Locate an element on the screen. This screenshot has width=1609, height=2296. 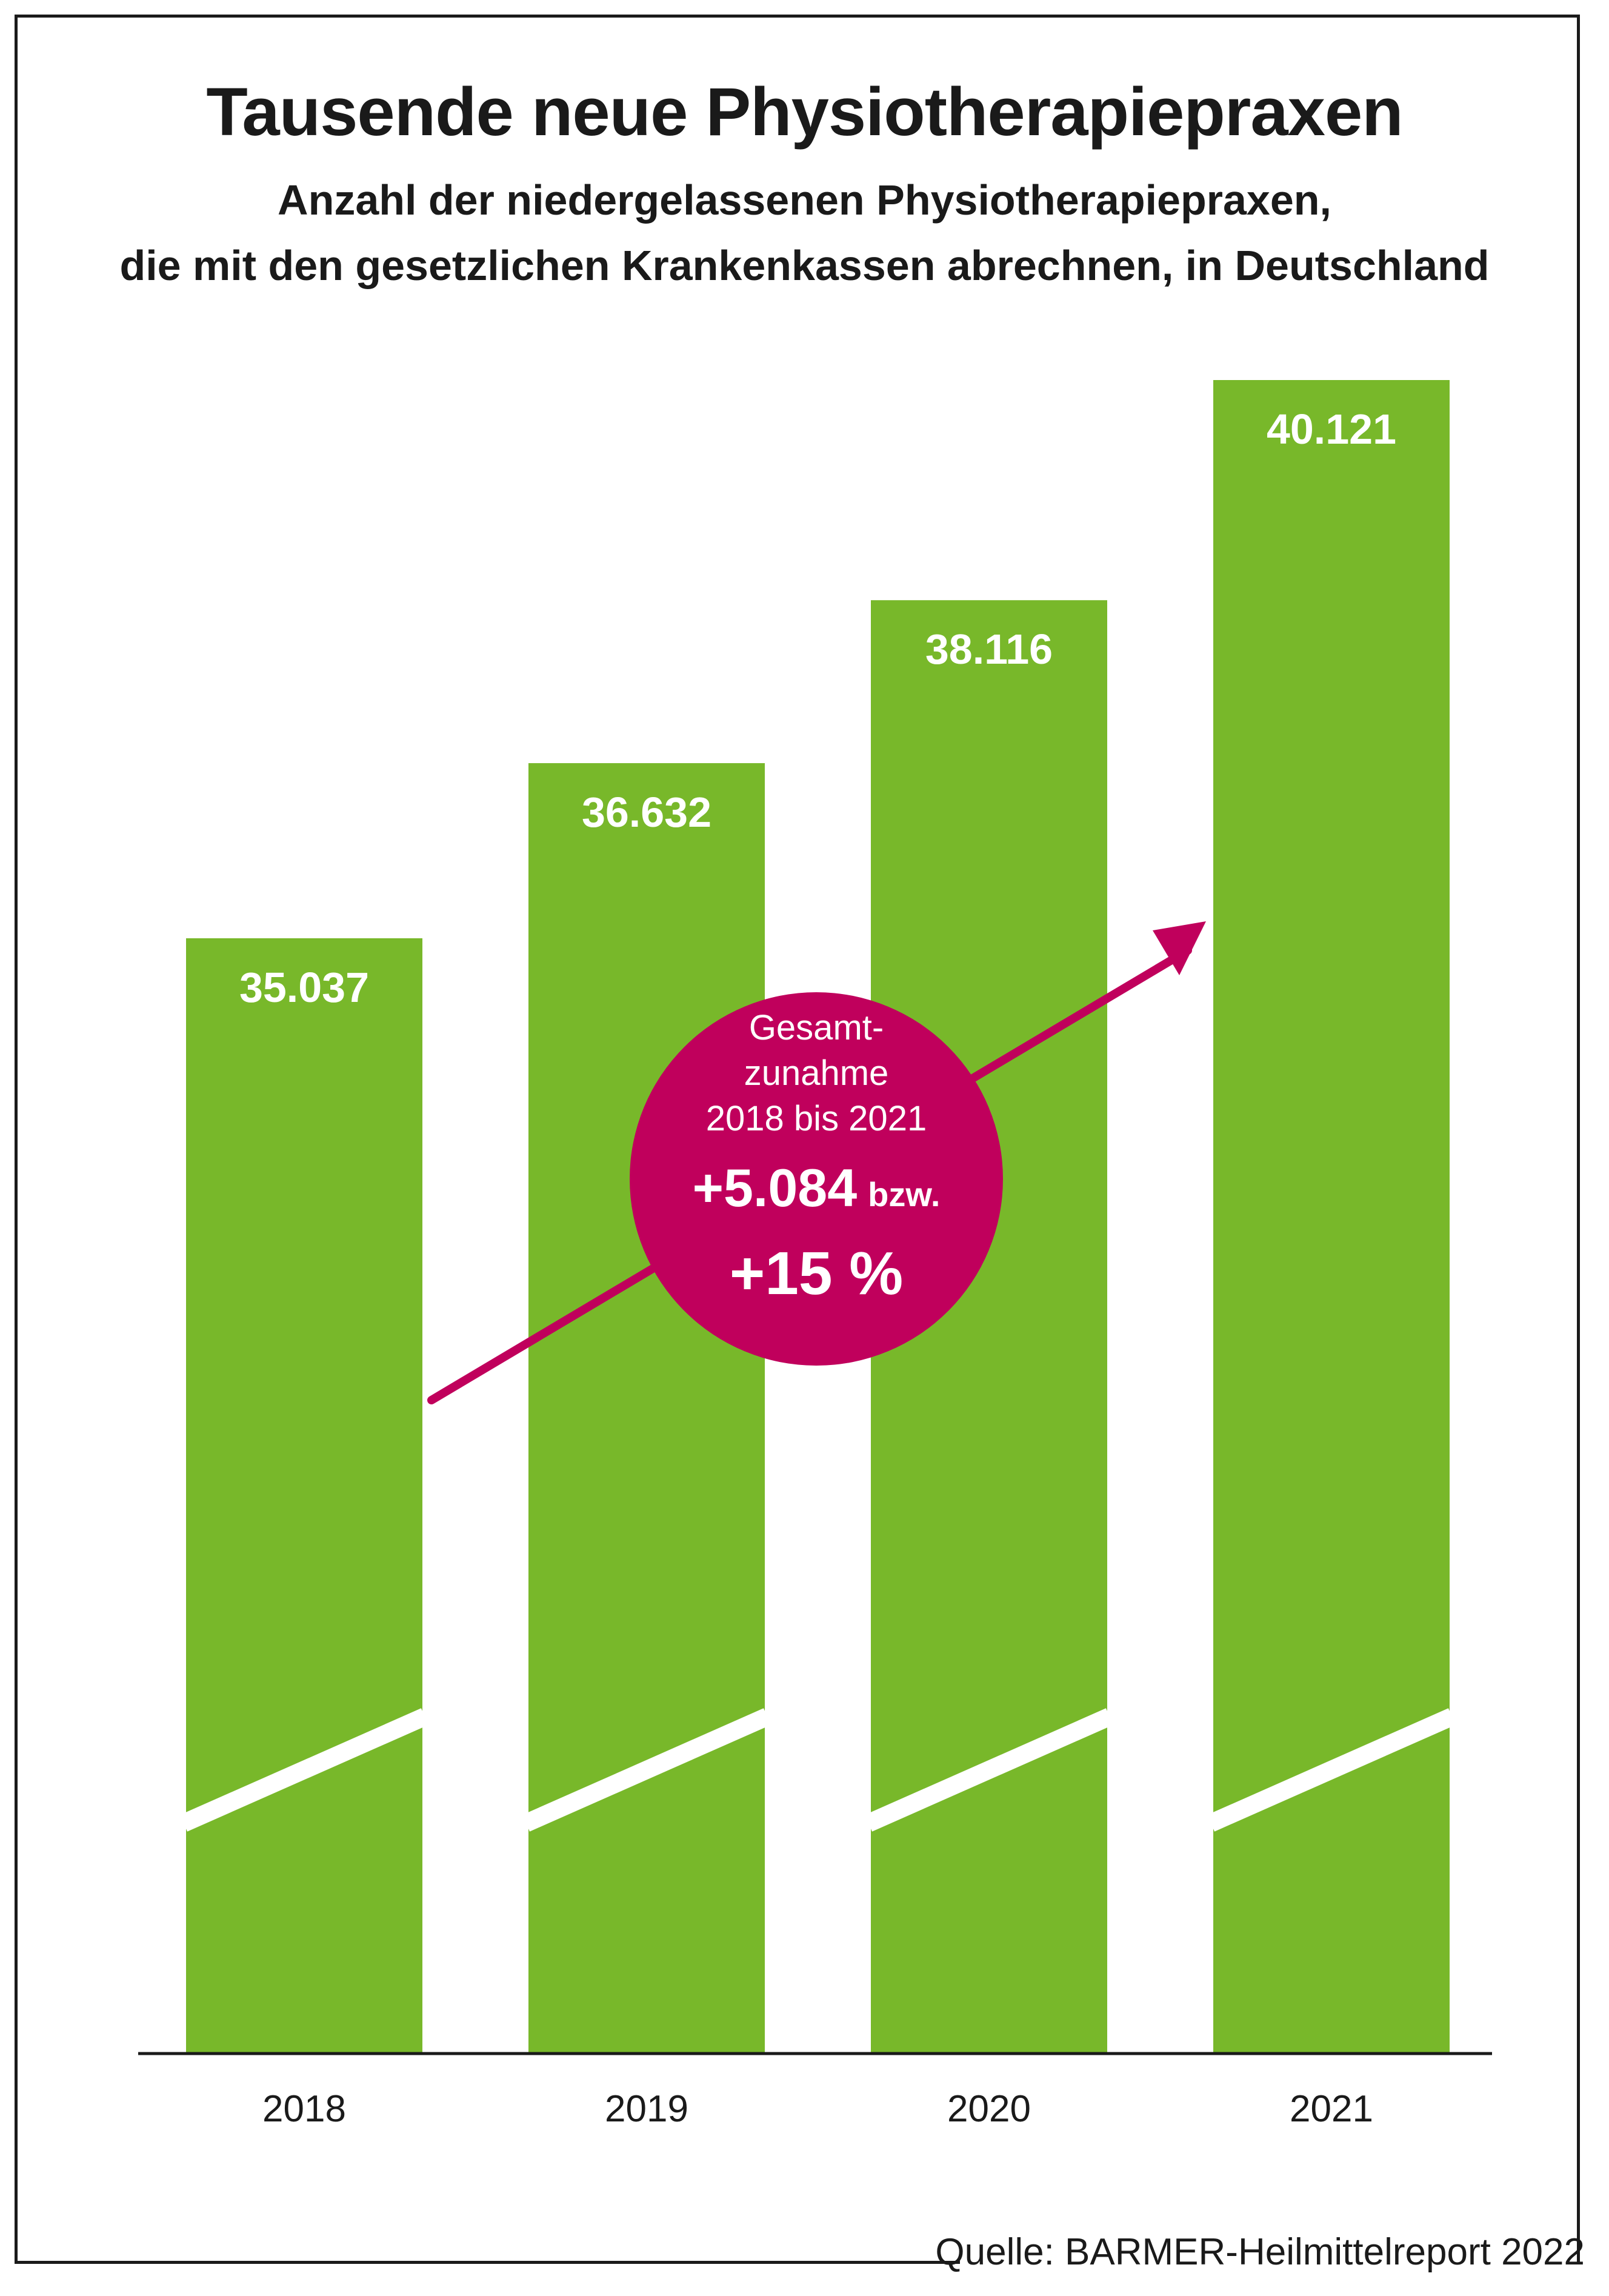
value-label-2019: 36.632 is located at coordinates (646, 812).